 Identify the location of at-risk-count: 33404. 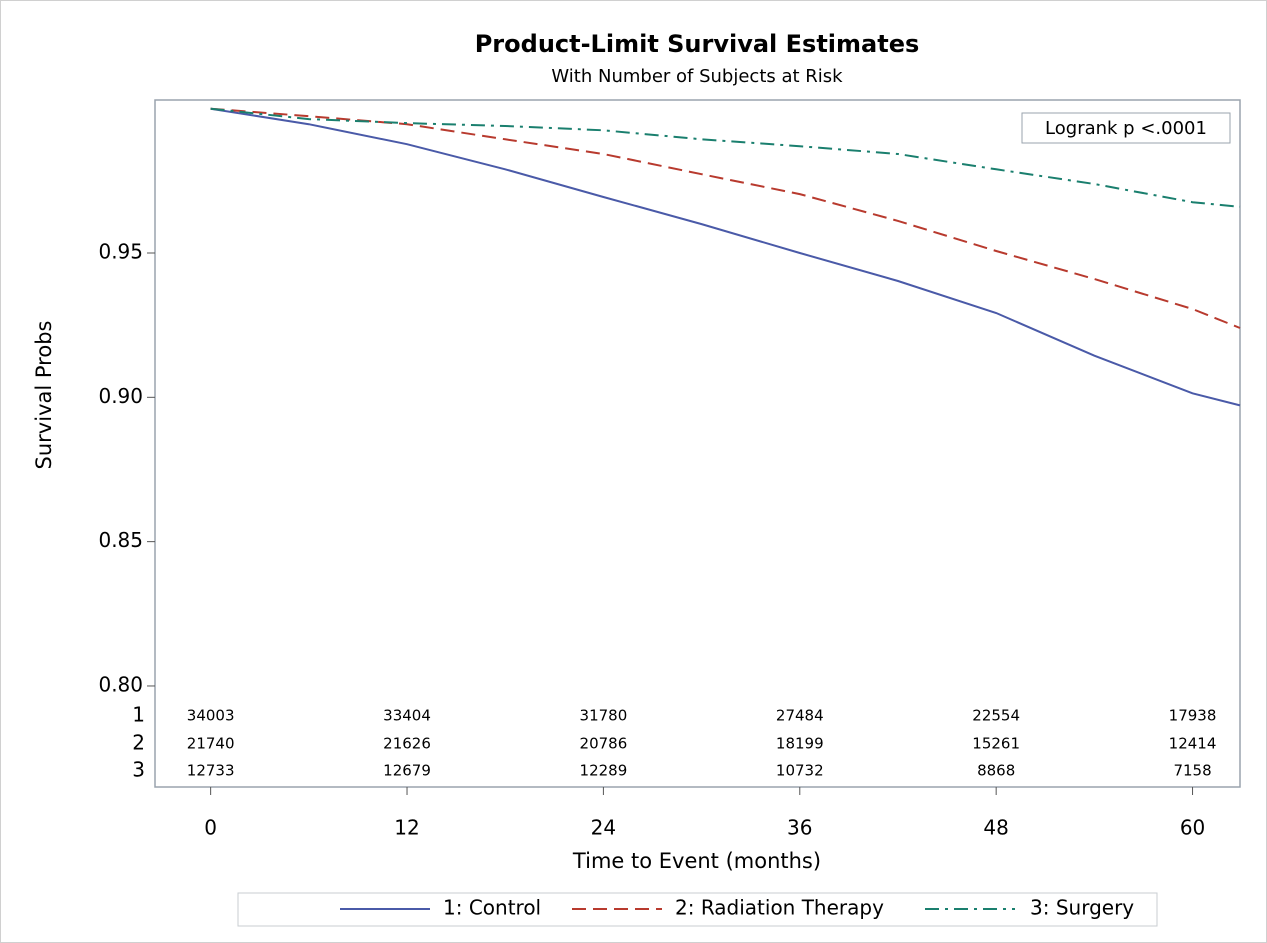
(407, 716).